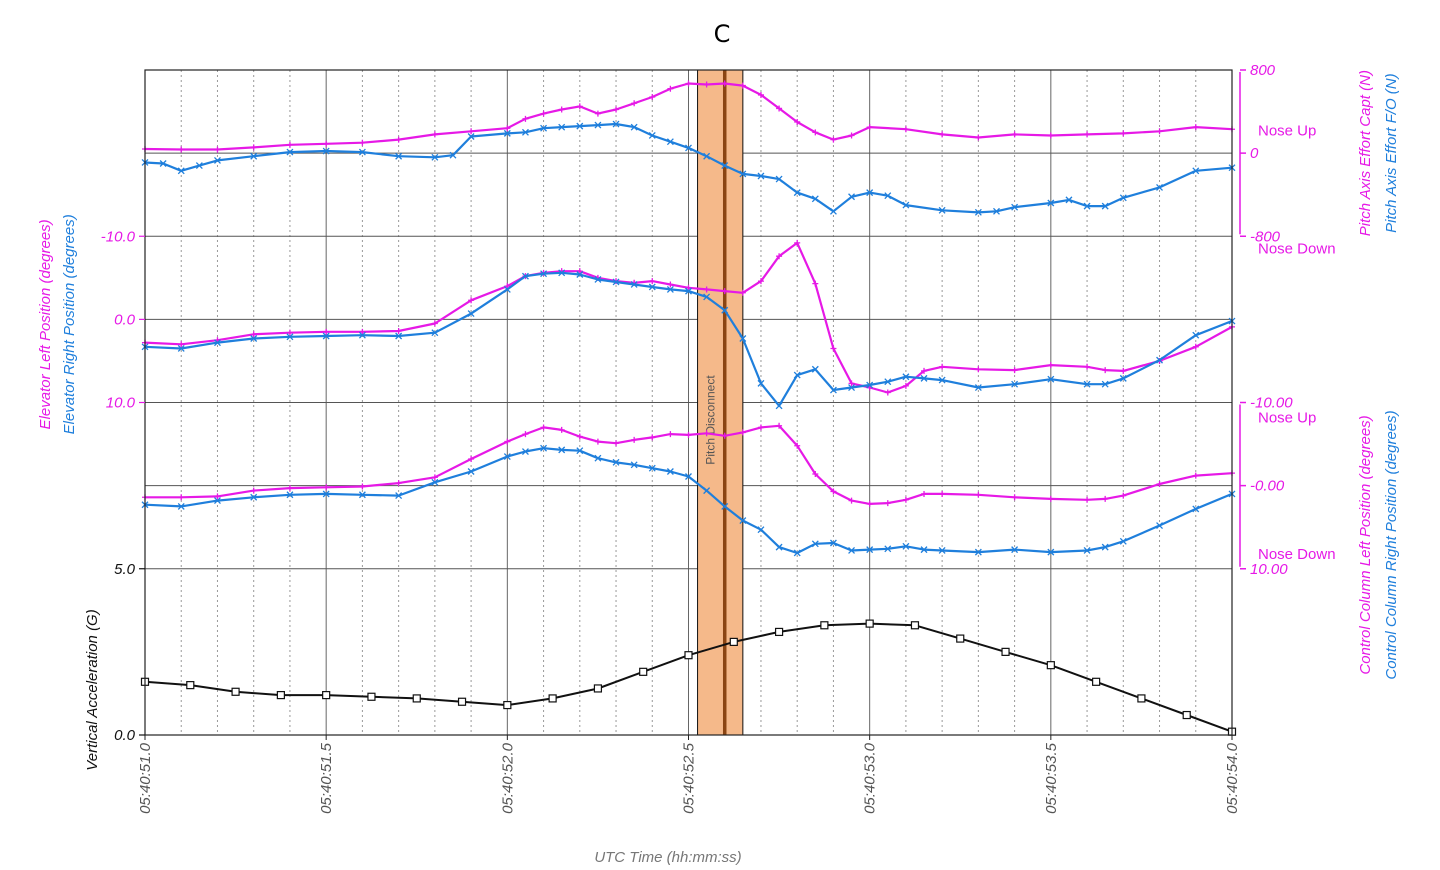  What do you see at coordinates (326, 778) in the screenshot?
I see `x-tick-label: 05:40:51.5` at bounding box center [326, 778].